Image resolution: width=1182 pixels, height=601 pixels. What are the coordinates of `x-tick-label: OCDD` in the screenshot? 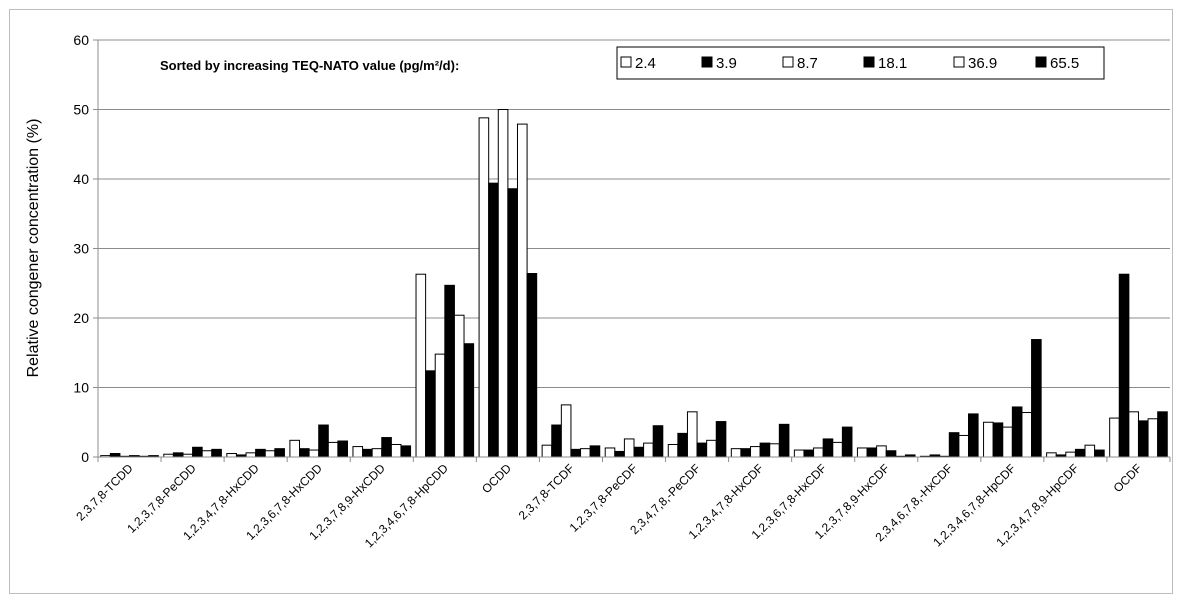 It's located at (496, 478).